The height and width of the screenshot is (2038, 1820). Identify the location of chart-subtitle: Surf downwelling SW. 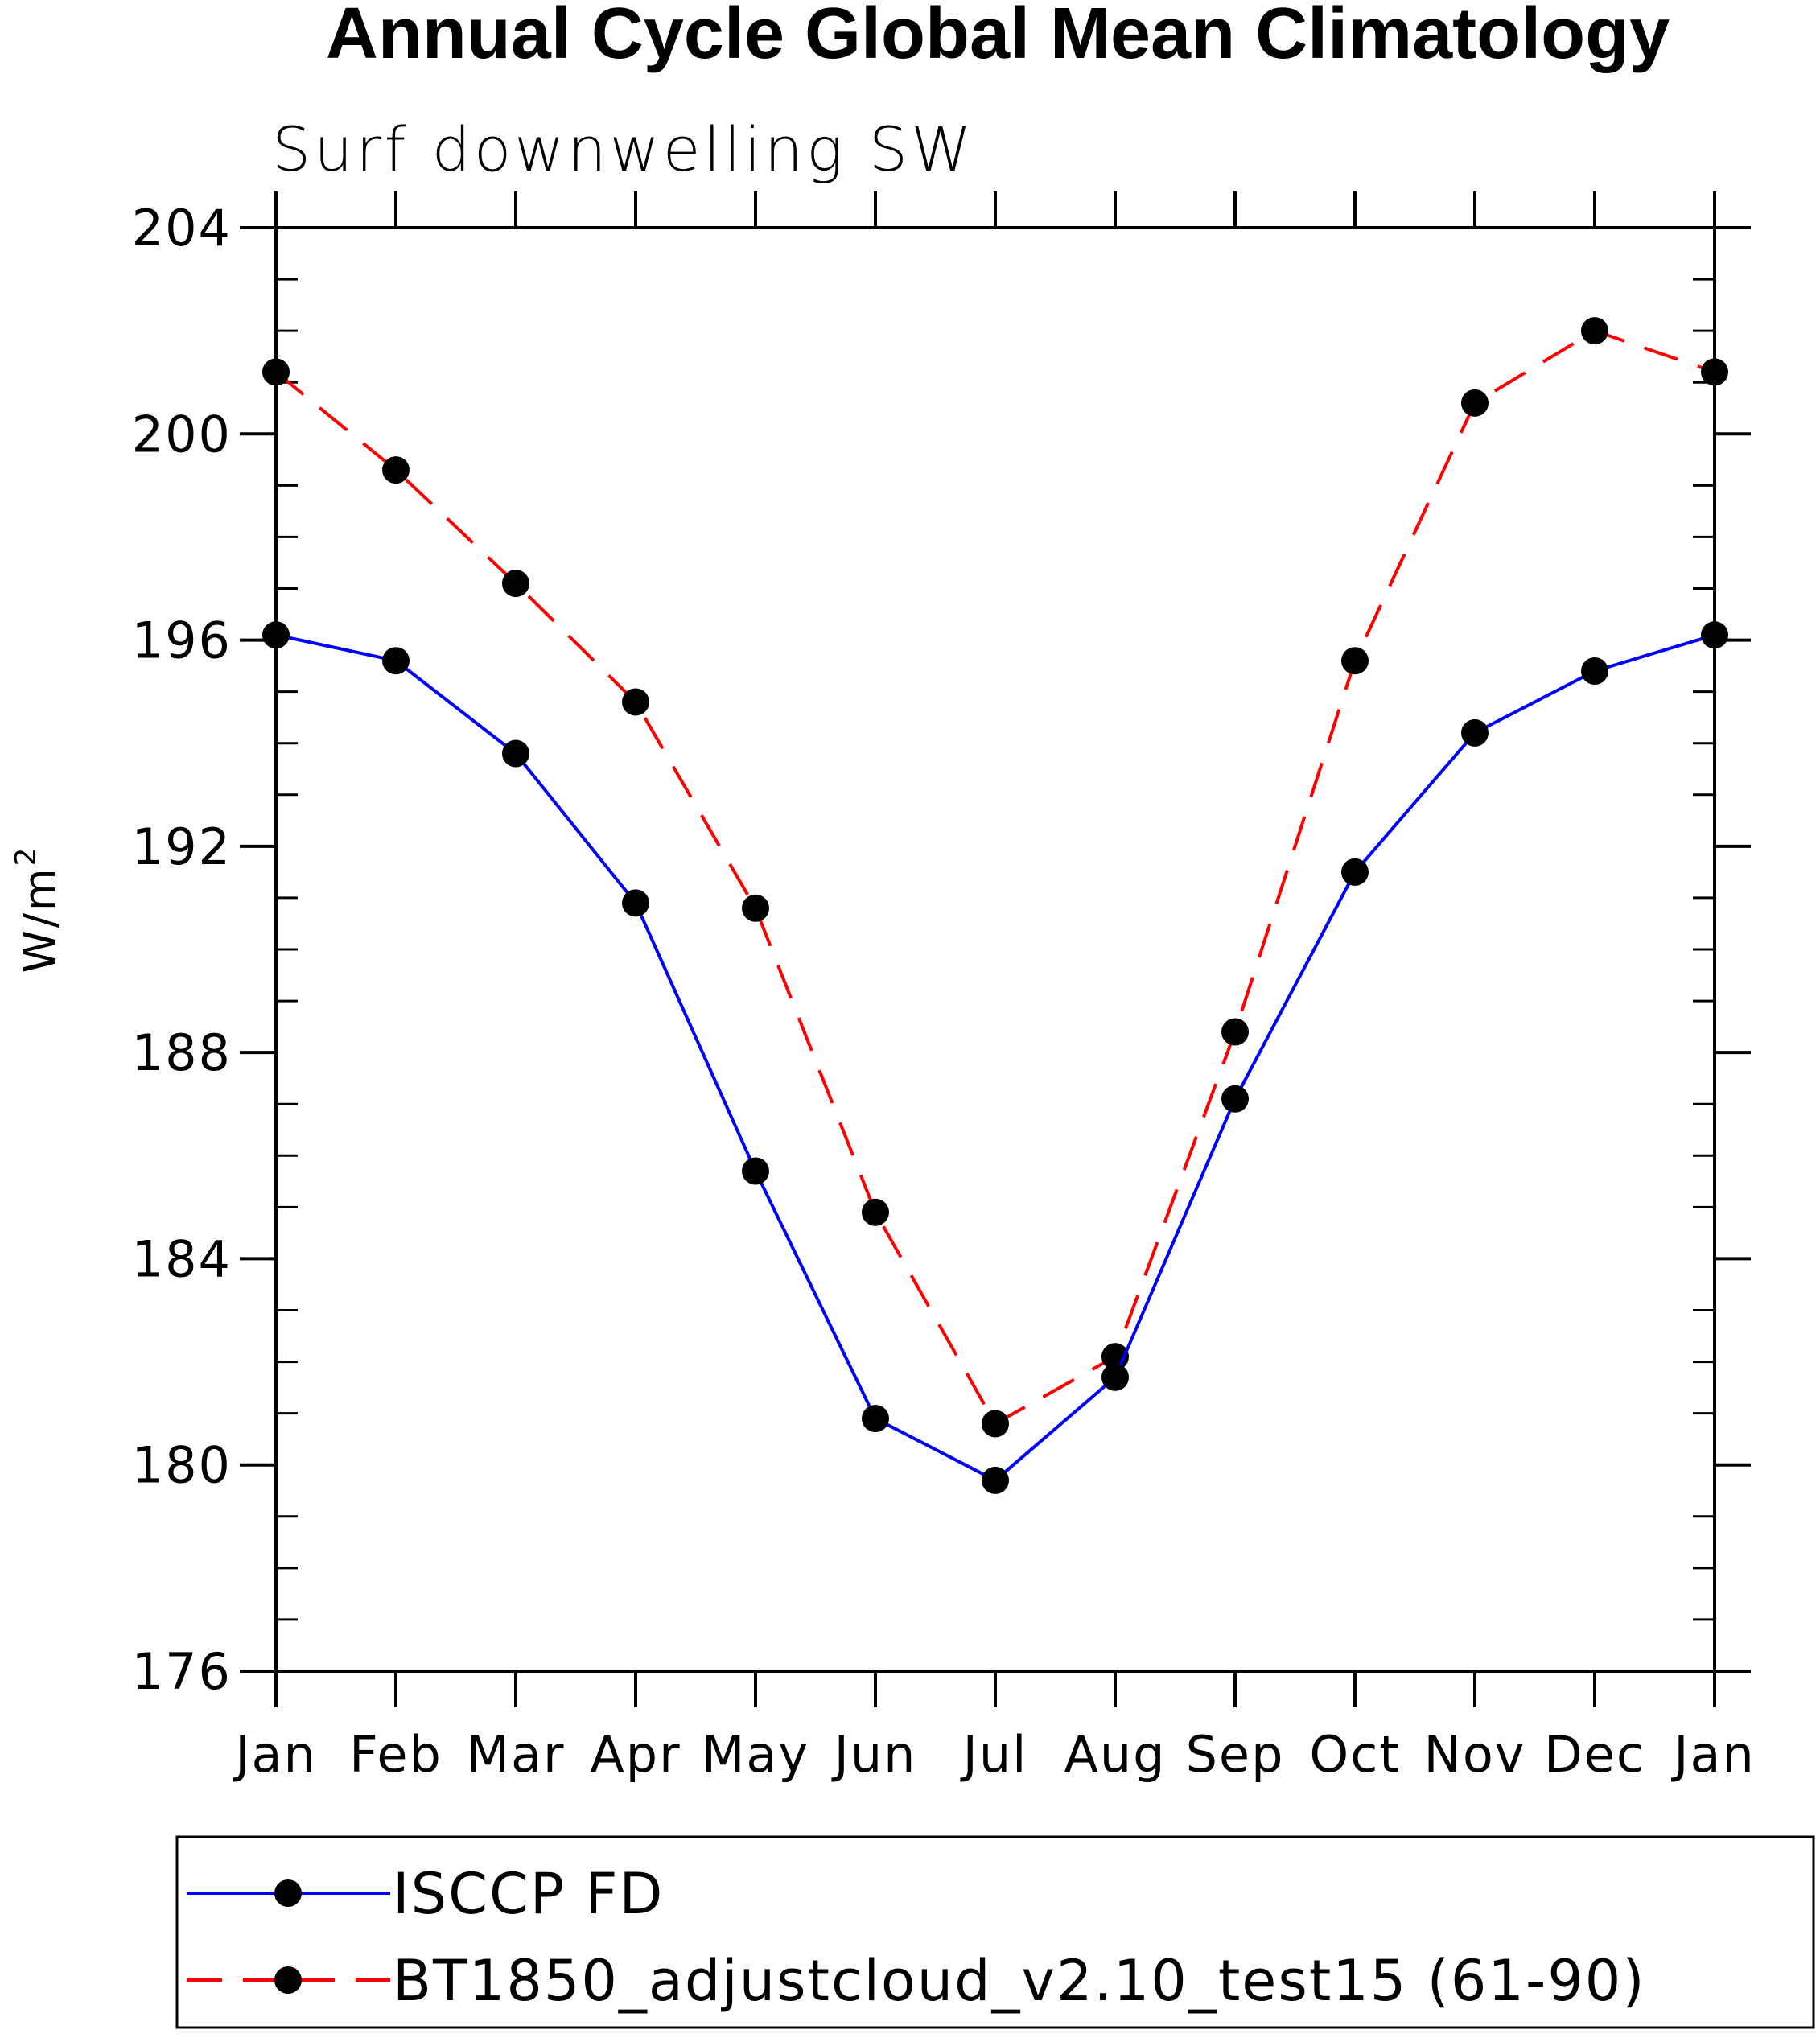
(623, 149).